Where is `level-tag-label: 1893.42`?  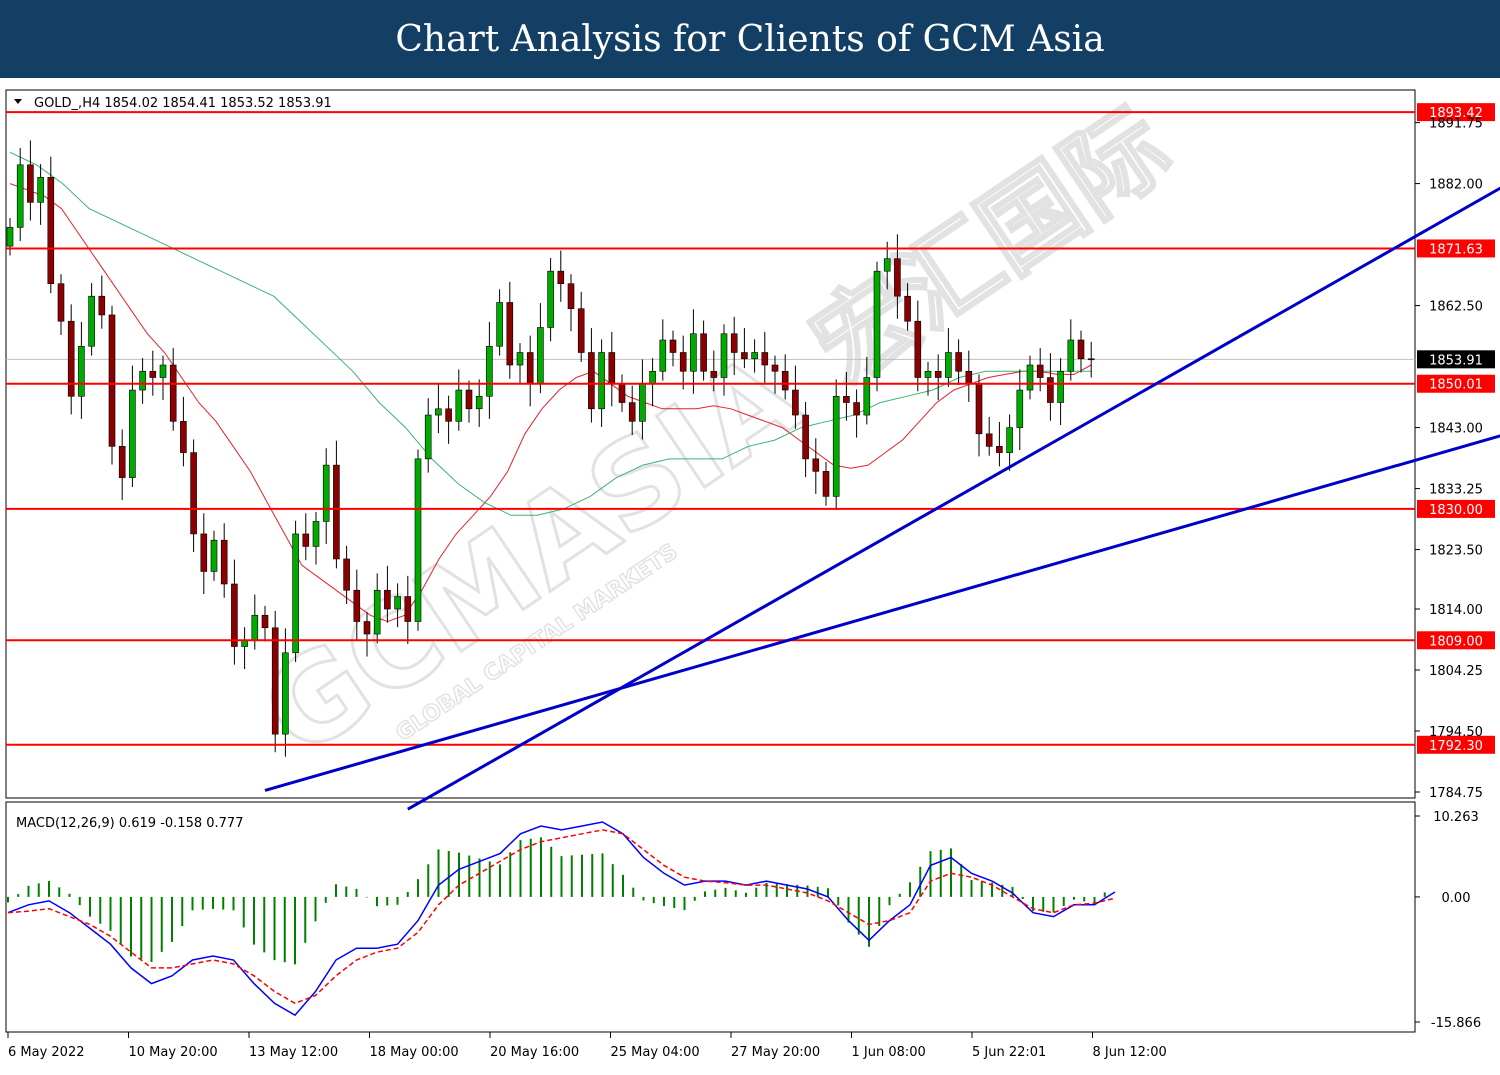 level-tag-label: 1893.42 is located at coordinates (1456, 113).